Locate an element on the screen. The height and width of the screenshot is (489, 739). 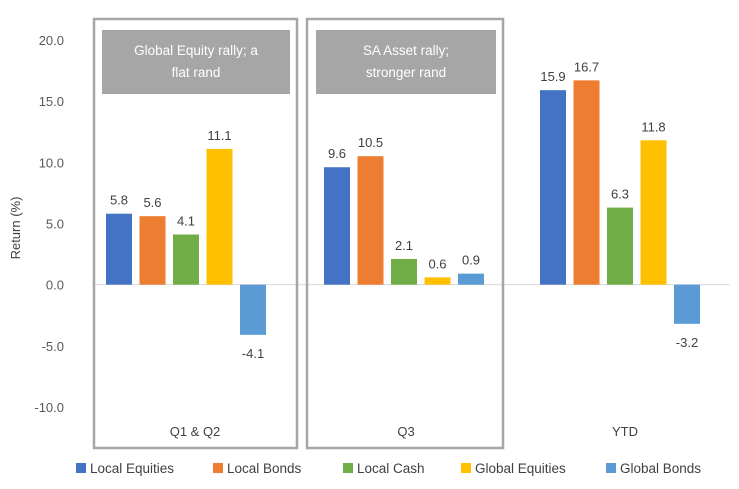
category-labels: Q1 & Q2 Q3 YTD is located at coordinates (404, 431).